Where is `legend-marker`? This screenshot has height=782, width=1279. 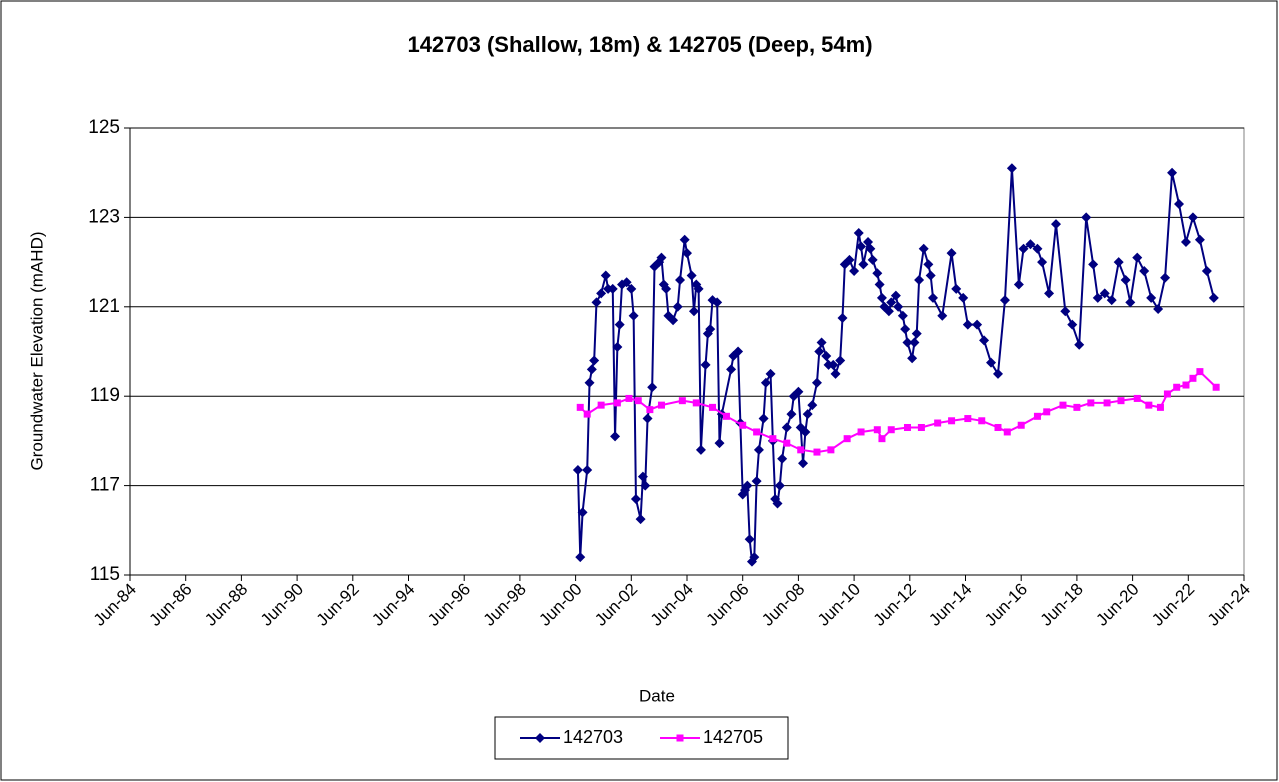
legend-marker is located at coordinates (680, 738).